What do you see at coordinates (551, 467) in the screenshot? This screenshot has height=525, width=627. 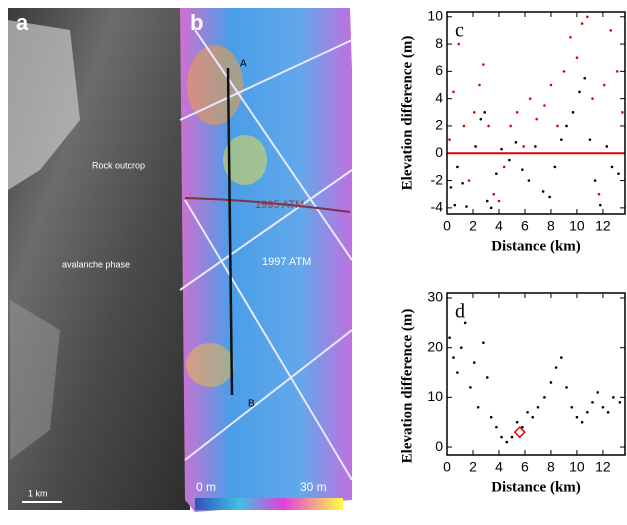 I see `x-tick-label: 8` at bounding box center [551, 467].